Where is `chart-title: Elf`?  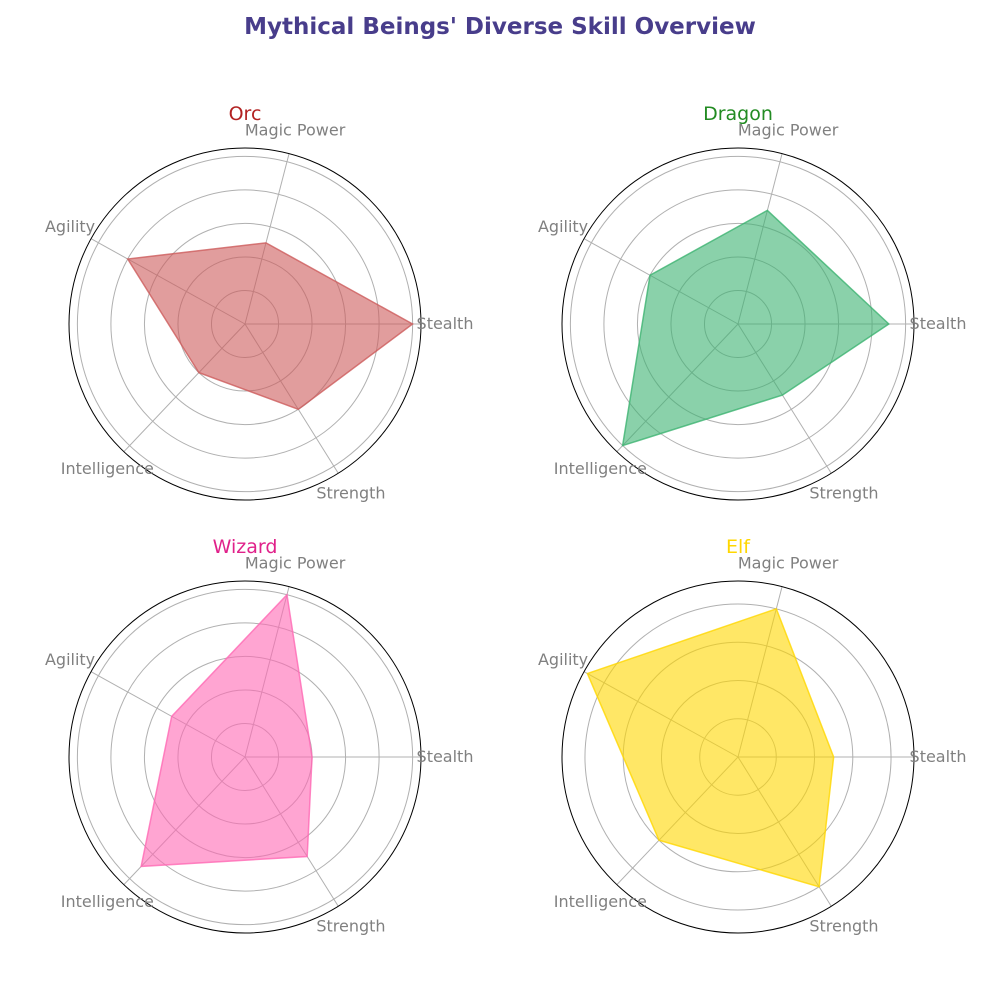
chart-title: Elf is located at coordinates (738, 547).